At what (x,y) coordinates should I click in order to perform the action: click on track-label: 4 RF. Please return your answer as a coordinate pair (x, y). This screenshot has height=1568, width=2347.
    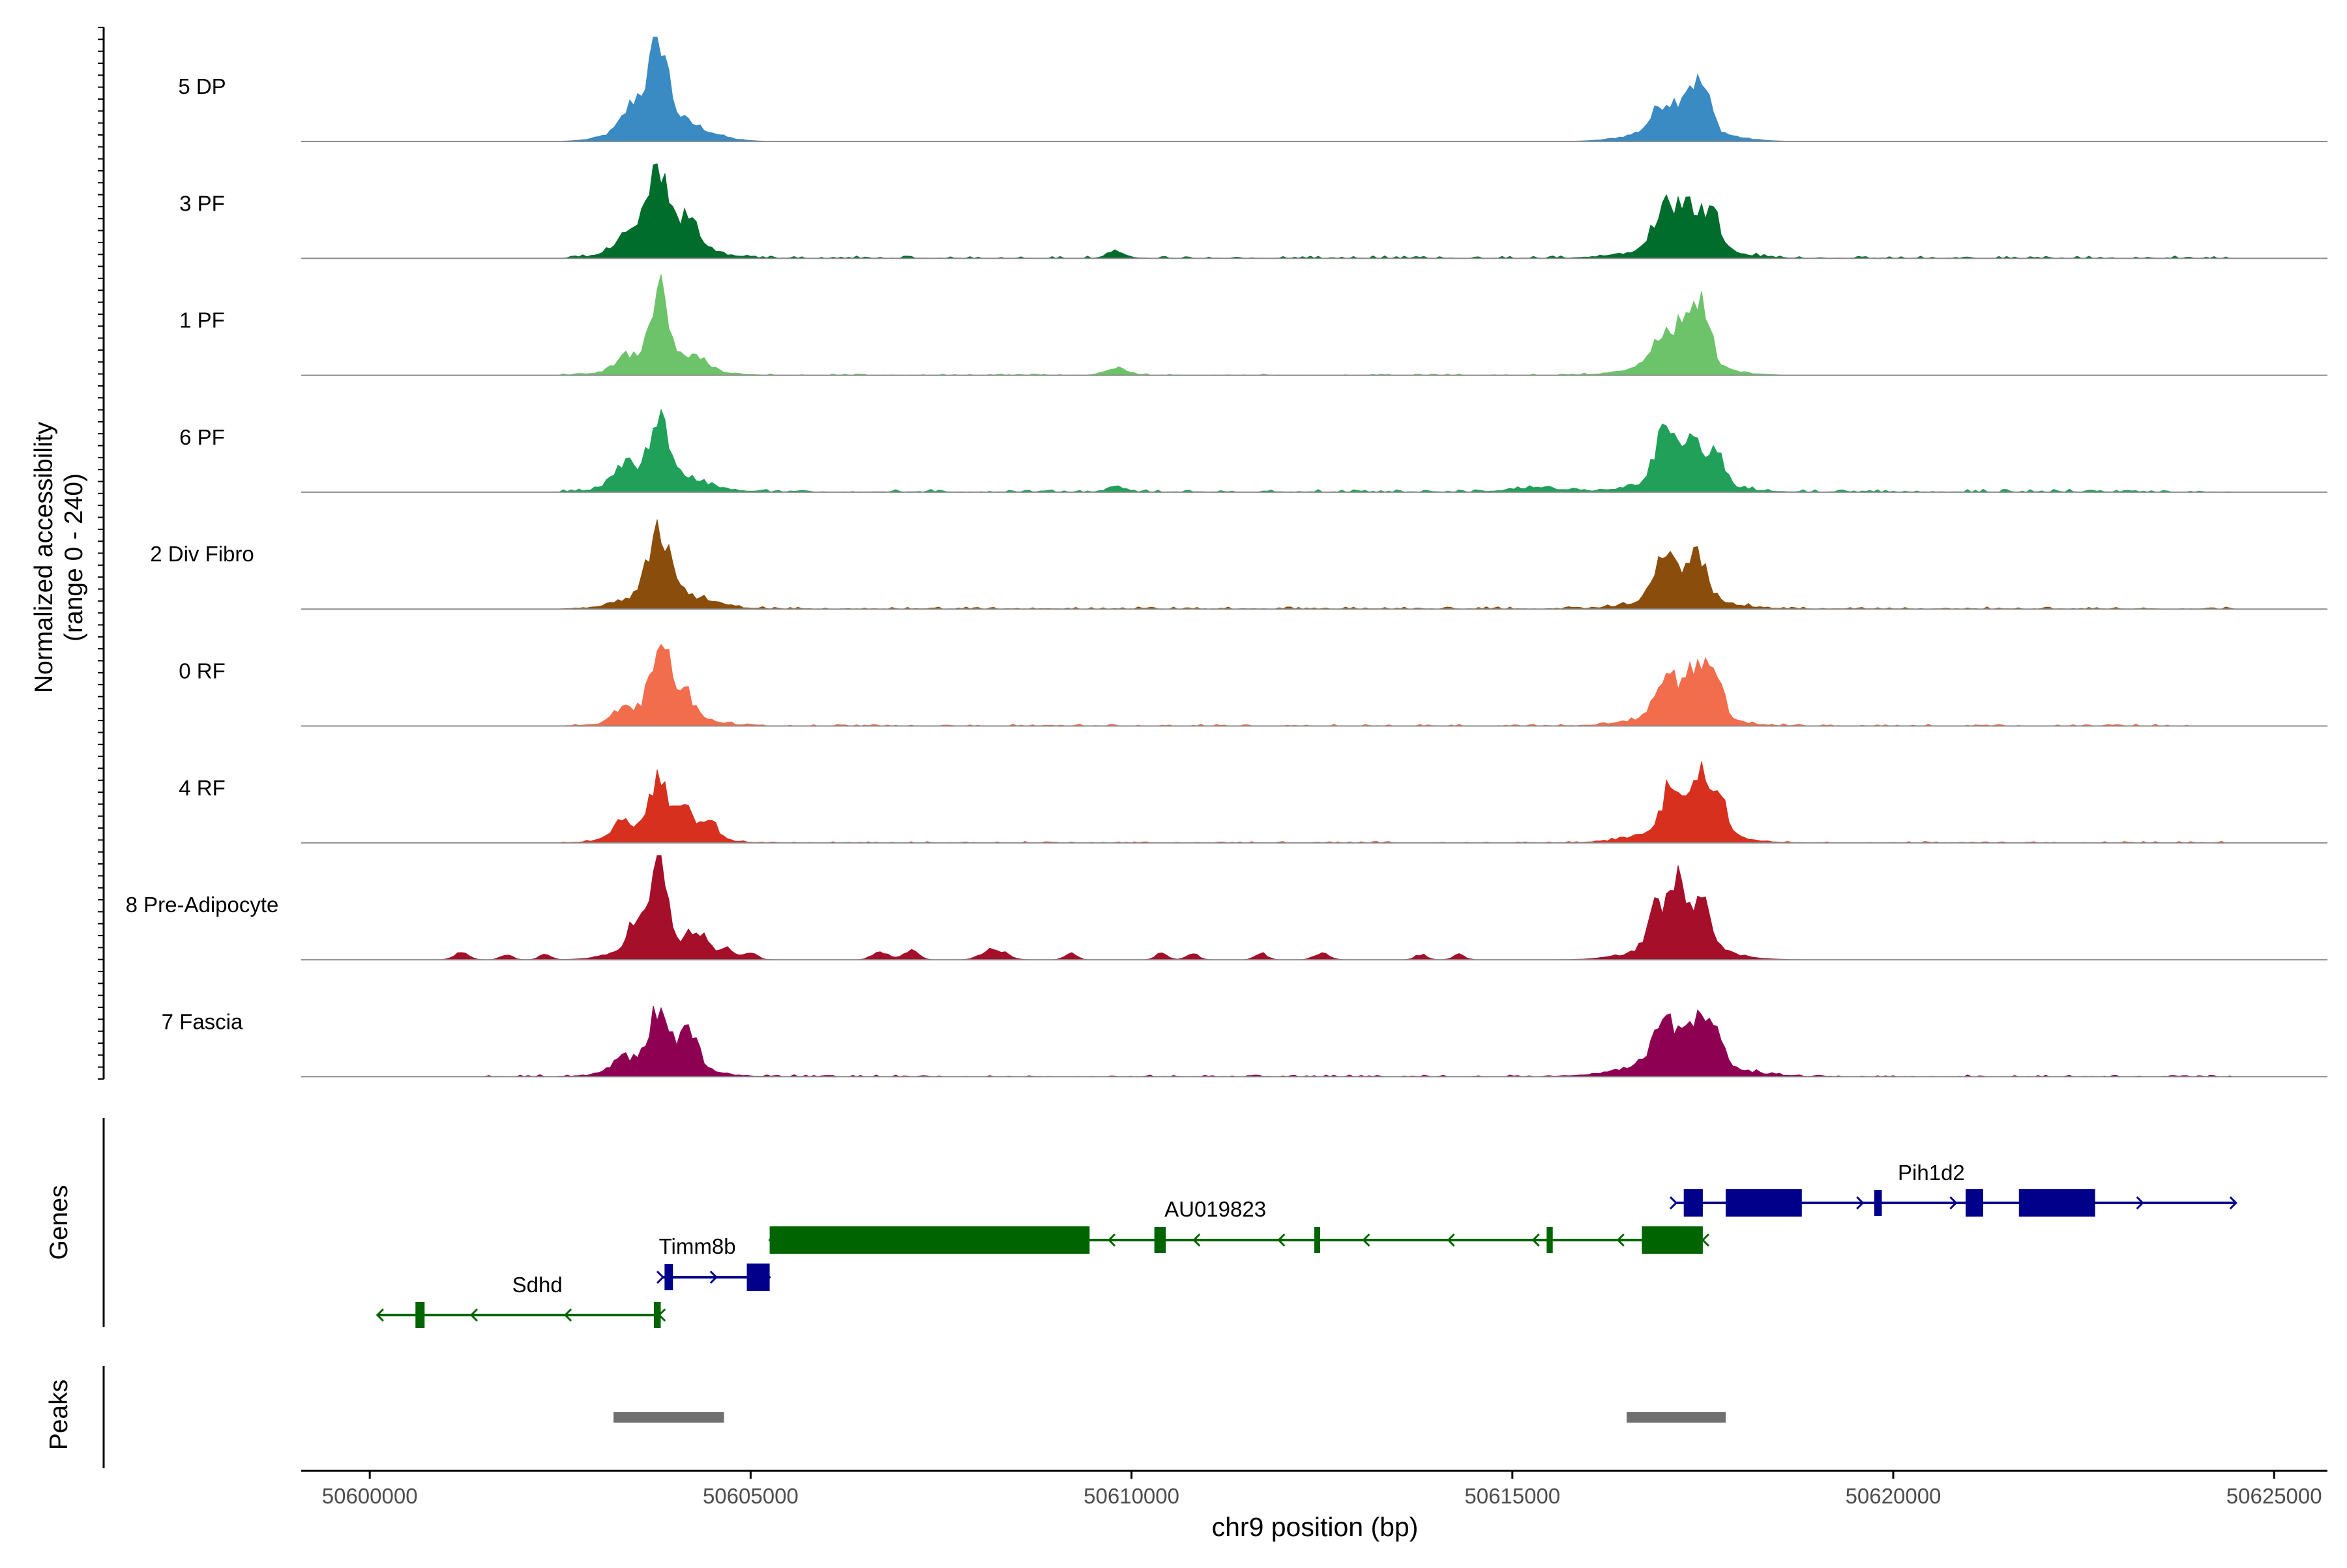
    Looking at the image, I should click on (202, 788).